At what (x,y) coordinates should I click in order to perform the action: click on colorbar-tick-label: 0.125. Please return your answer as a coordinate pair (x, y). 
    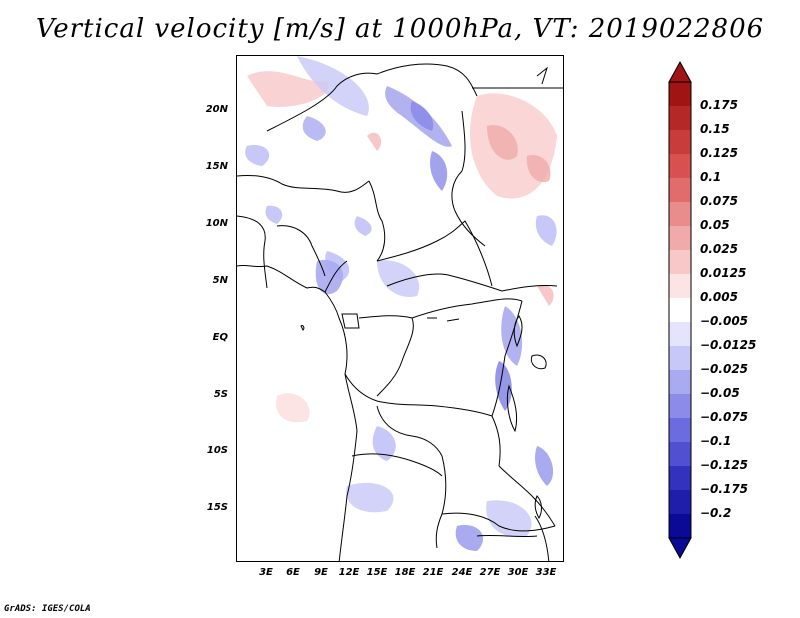
    Looking at the image, I should click on (719, 153).